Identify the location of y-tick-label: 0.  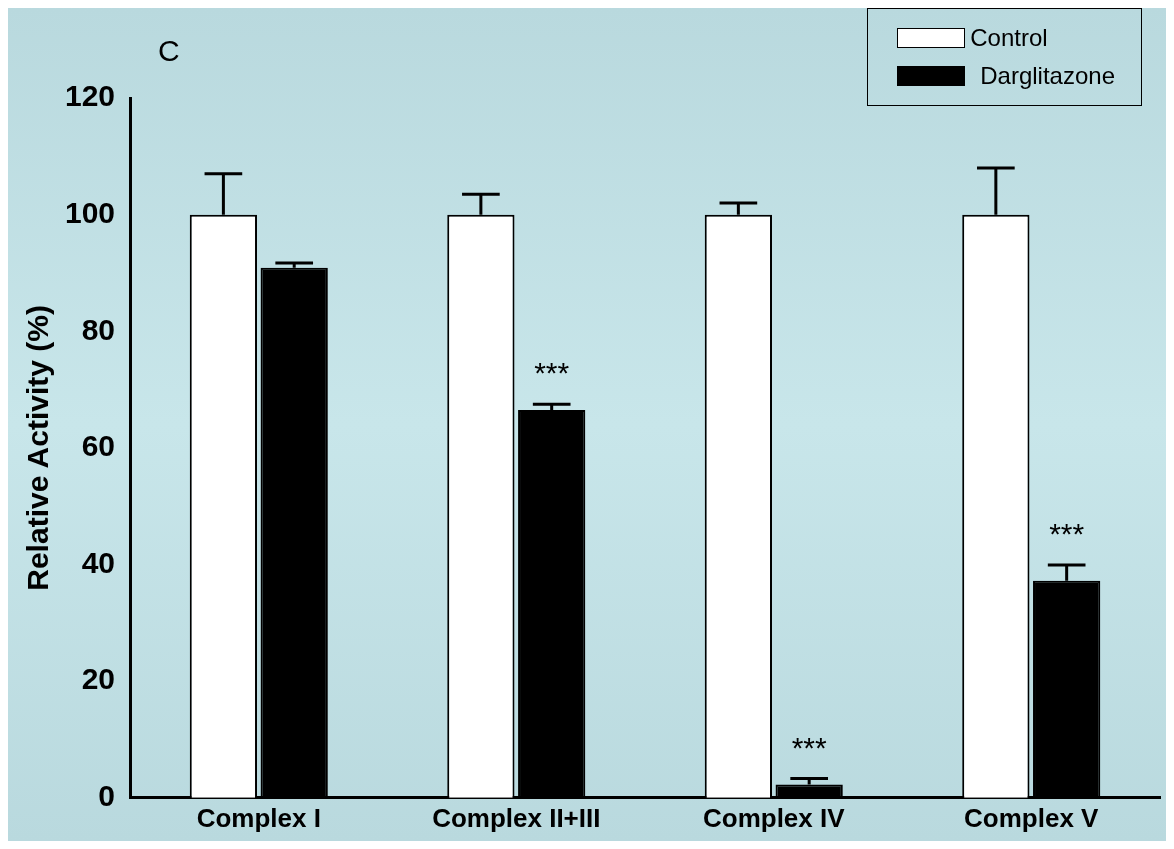
(107, 796).